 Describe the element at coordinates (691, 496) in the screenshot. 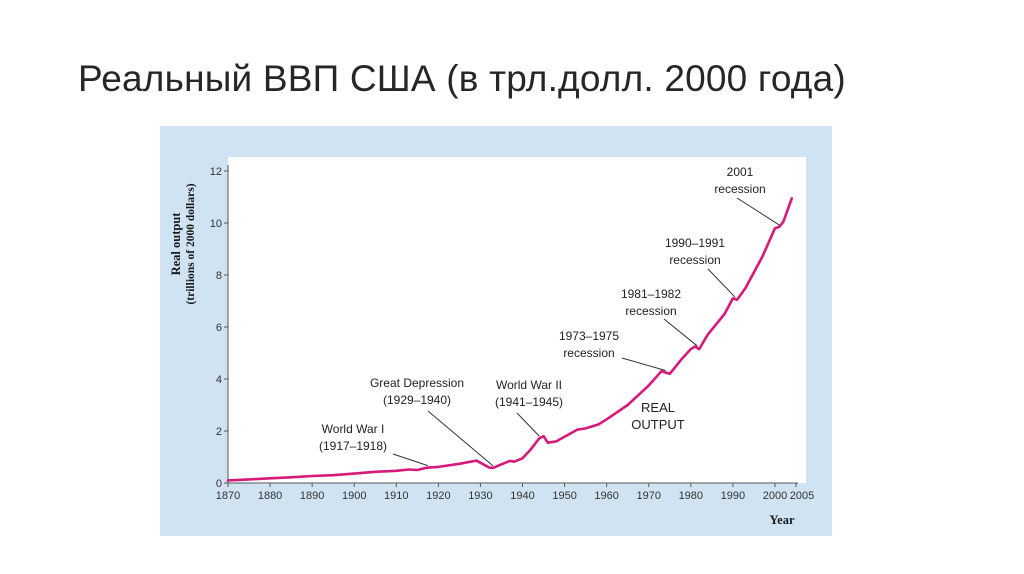

I see `x-tick-label: 1980` at that location.